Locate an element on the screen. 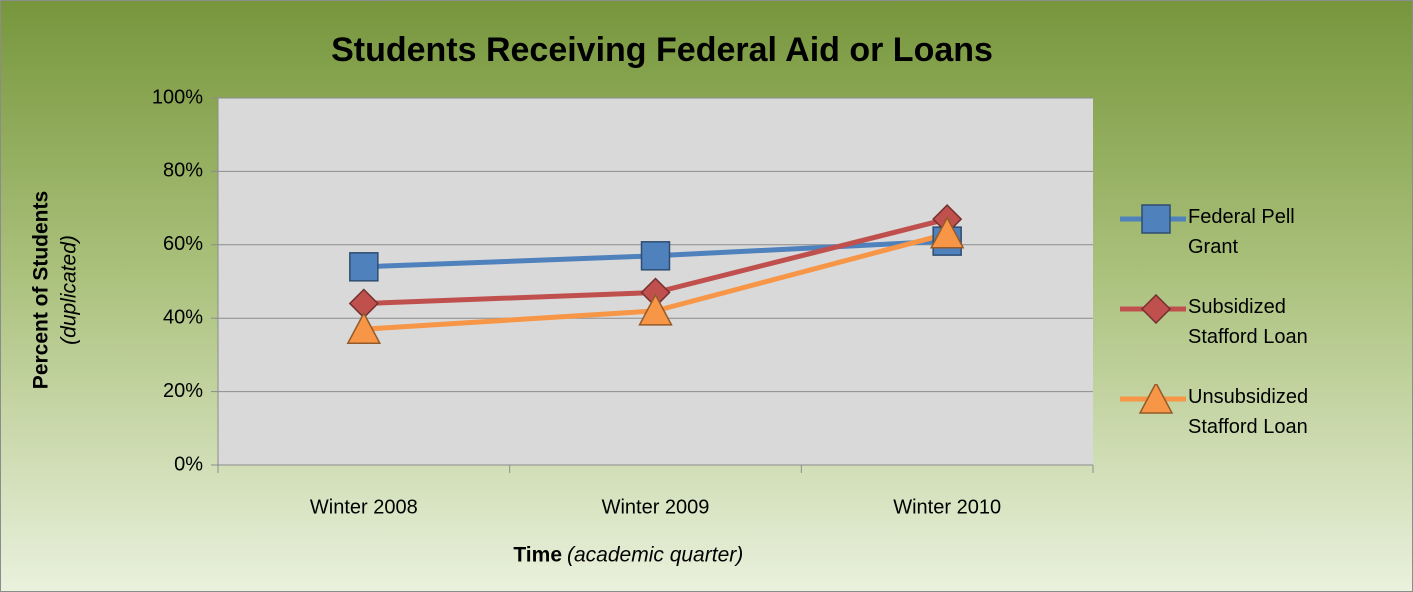 The height and width of the screenshot is (592, 1413). legend-label: Federal Pell Grant is located at coordinates (1241, 232).